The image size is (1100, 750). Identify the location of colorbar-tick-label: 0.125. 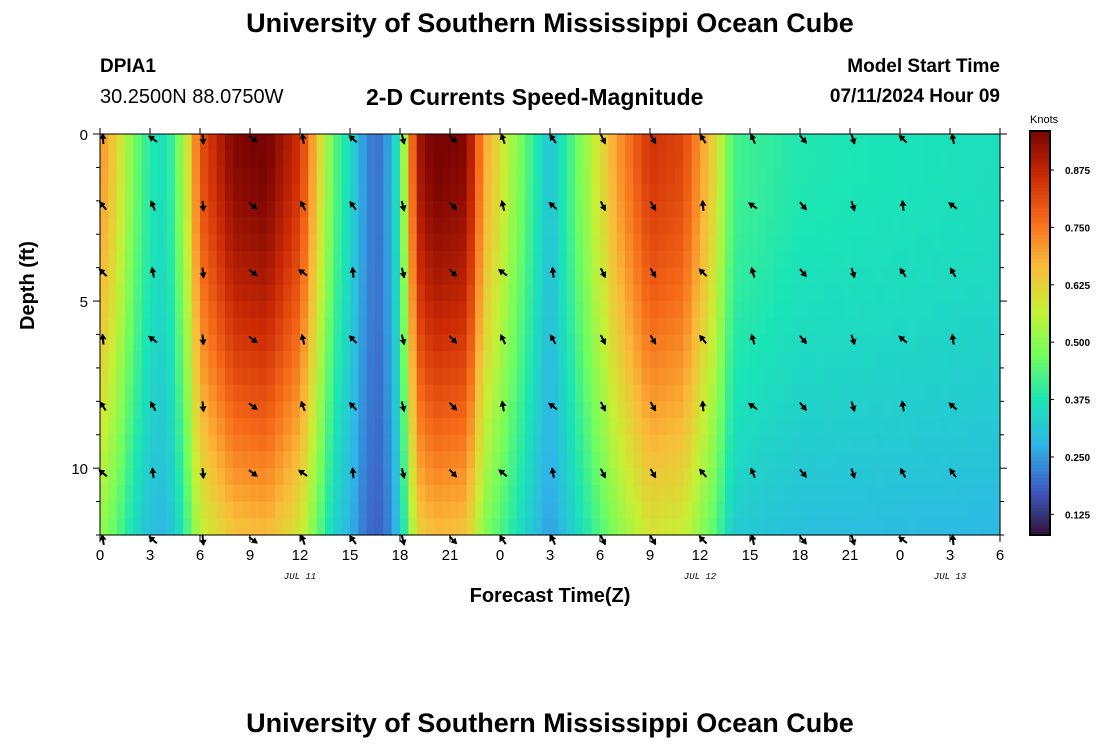
(1077, 515).